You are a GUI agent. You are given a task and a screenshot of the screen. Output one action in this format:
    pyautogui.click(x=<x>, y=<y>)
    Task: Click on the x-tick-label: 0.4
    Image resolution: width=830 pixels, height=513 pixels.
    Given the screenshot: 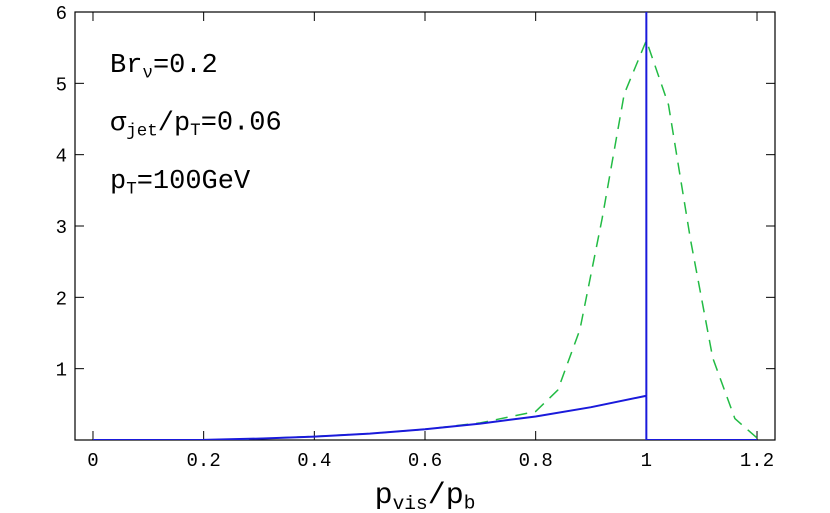 What is the action you would take?
    pyautogui.click(x=314, y=461)
    